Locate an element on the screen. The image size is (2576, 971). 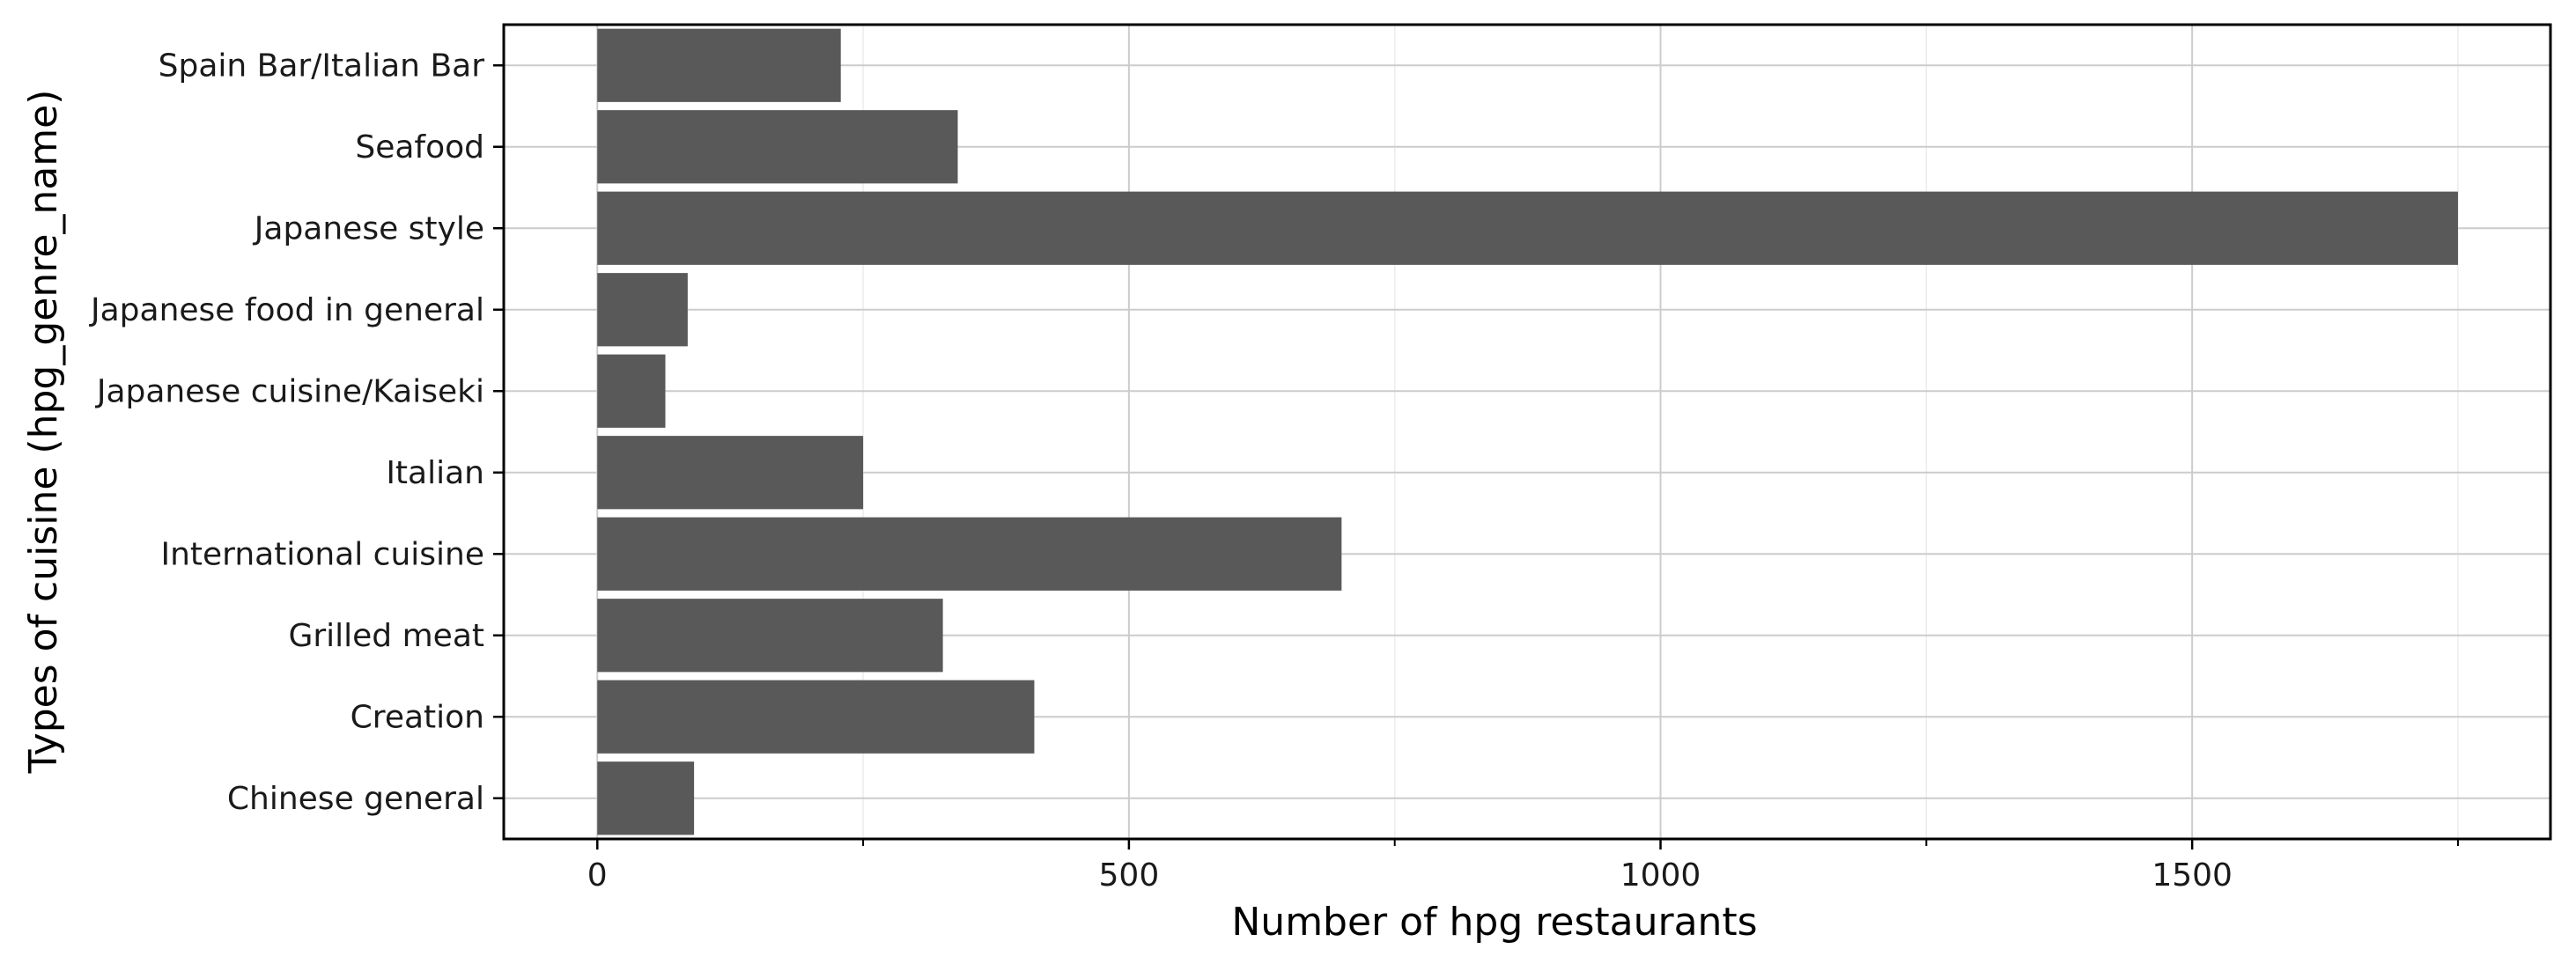
x-axis-title: Number of hpg restaurants is located at coordinates (1494, 923).